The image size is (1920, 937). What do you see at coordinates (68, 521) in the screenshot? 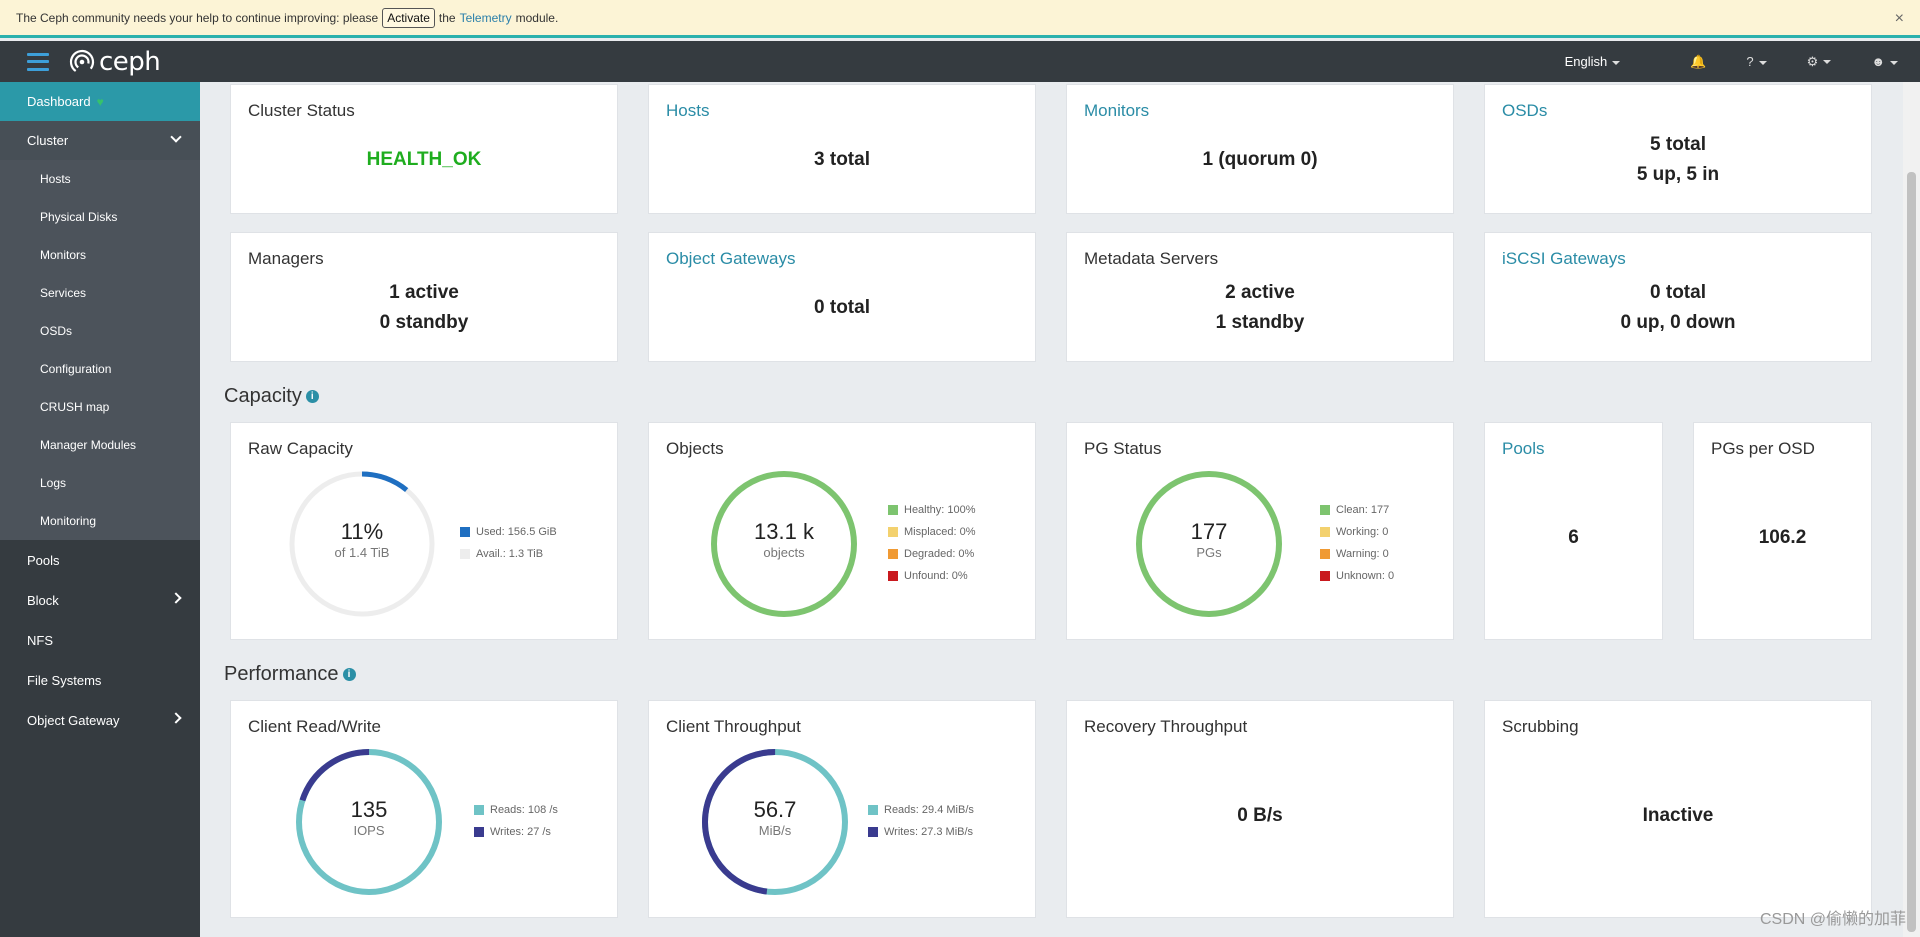
I see `sidebar-item-monitoring: Monitoring` at bounding box center [68, 521].